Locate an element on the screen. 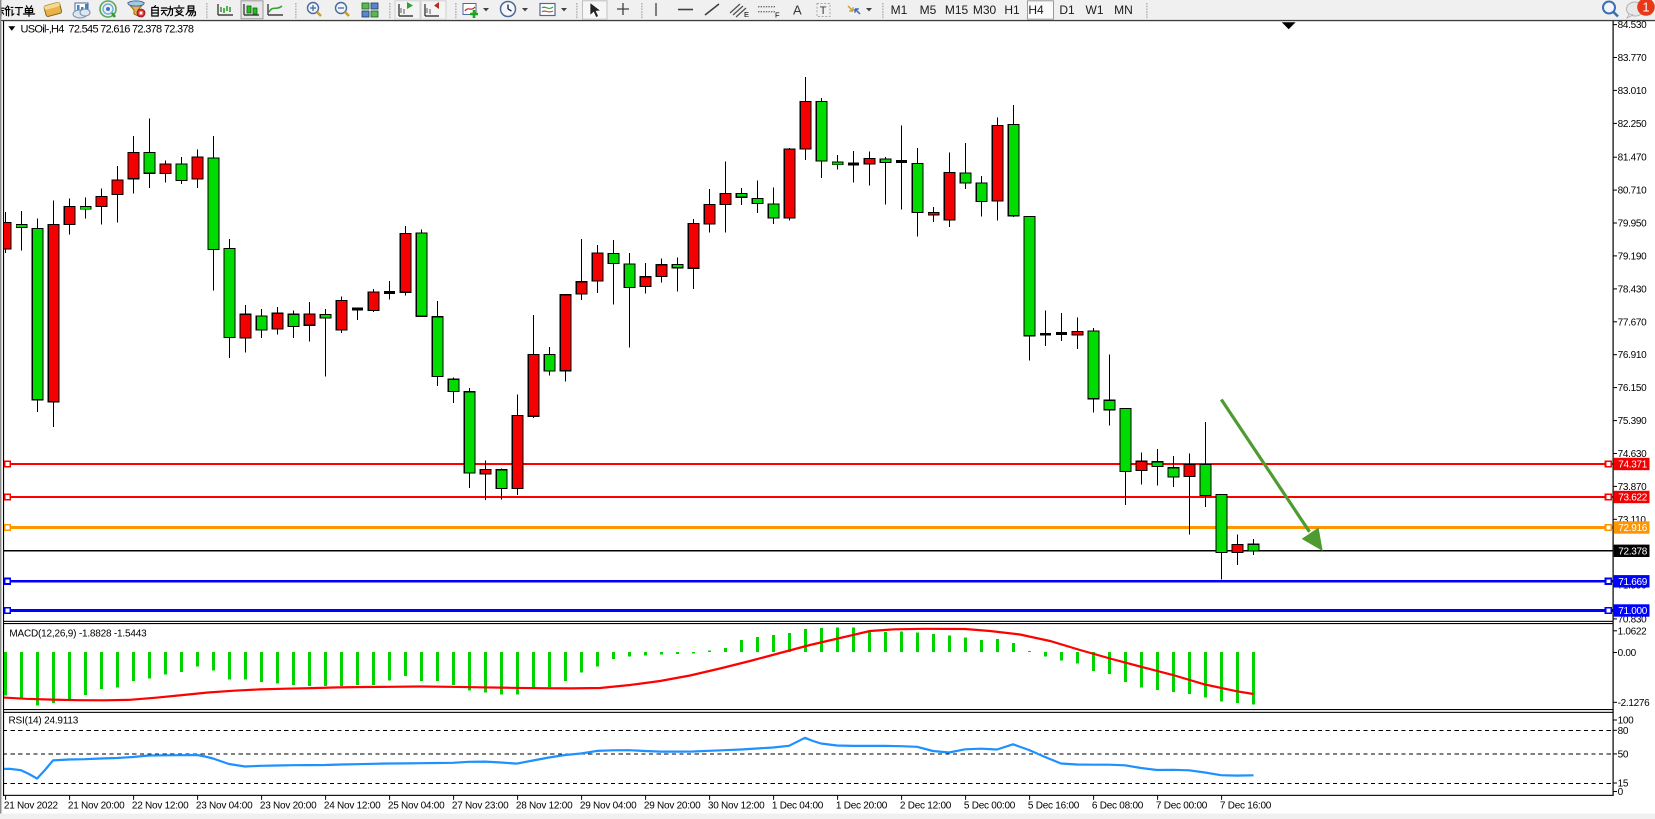 The image size is (1655, 819). svg-text: H1 is located at coordinates (1012, 10).